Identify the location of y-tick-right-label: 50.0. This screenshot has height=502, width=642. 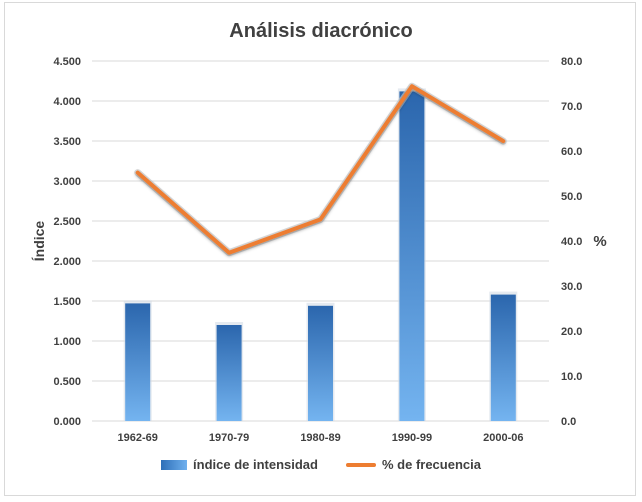
(571, 197).